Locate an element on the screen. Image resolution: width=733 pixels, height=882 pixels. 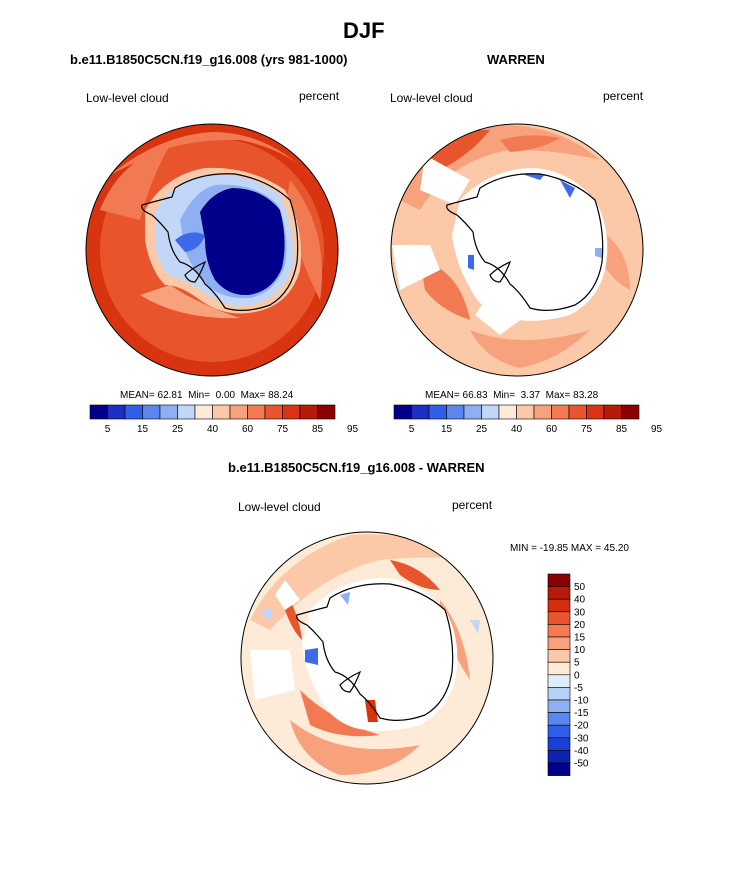
panel-2-units-label: percent is located at coordinates (623, 96).